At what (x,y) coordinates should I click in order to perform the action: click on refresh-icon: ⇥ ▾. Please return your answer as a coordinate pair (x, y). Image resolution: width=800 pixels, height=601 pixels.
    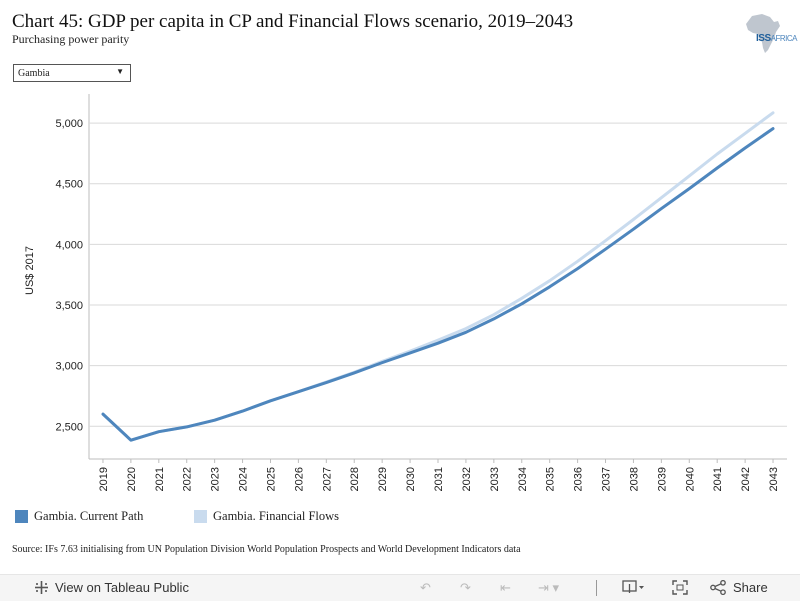
    Looking at the image, I should click on (549, 587).